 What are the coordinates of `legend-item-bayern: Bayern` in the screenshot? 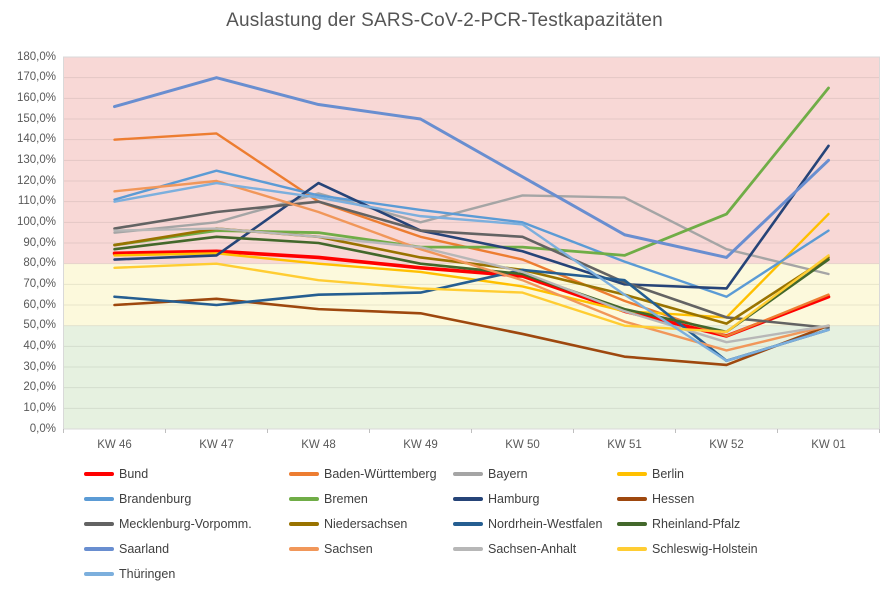 It's located at (535, 474).